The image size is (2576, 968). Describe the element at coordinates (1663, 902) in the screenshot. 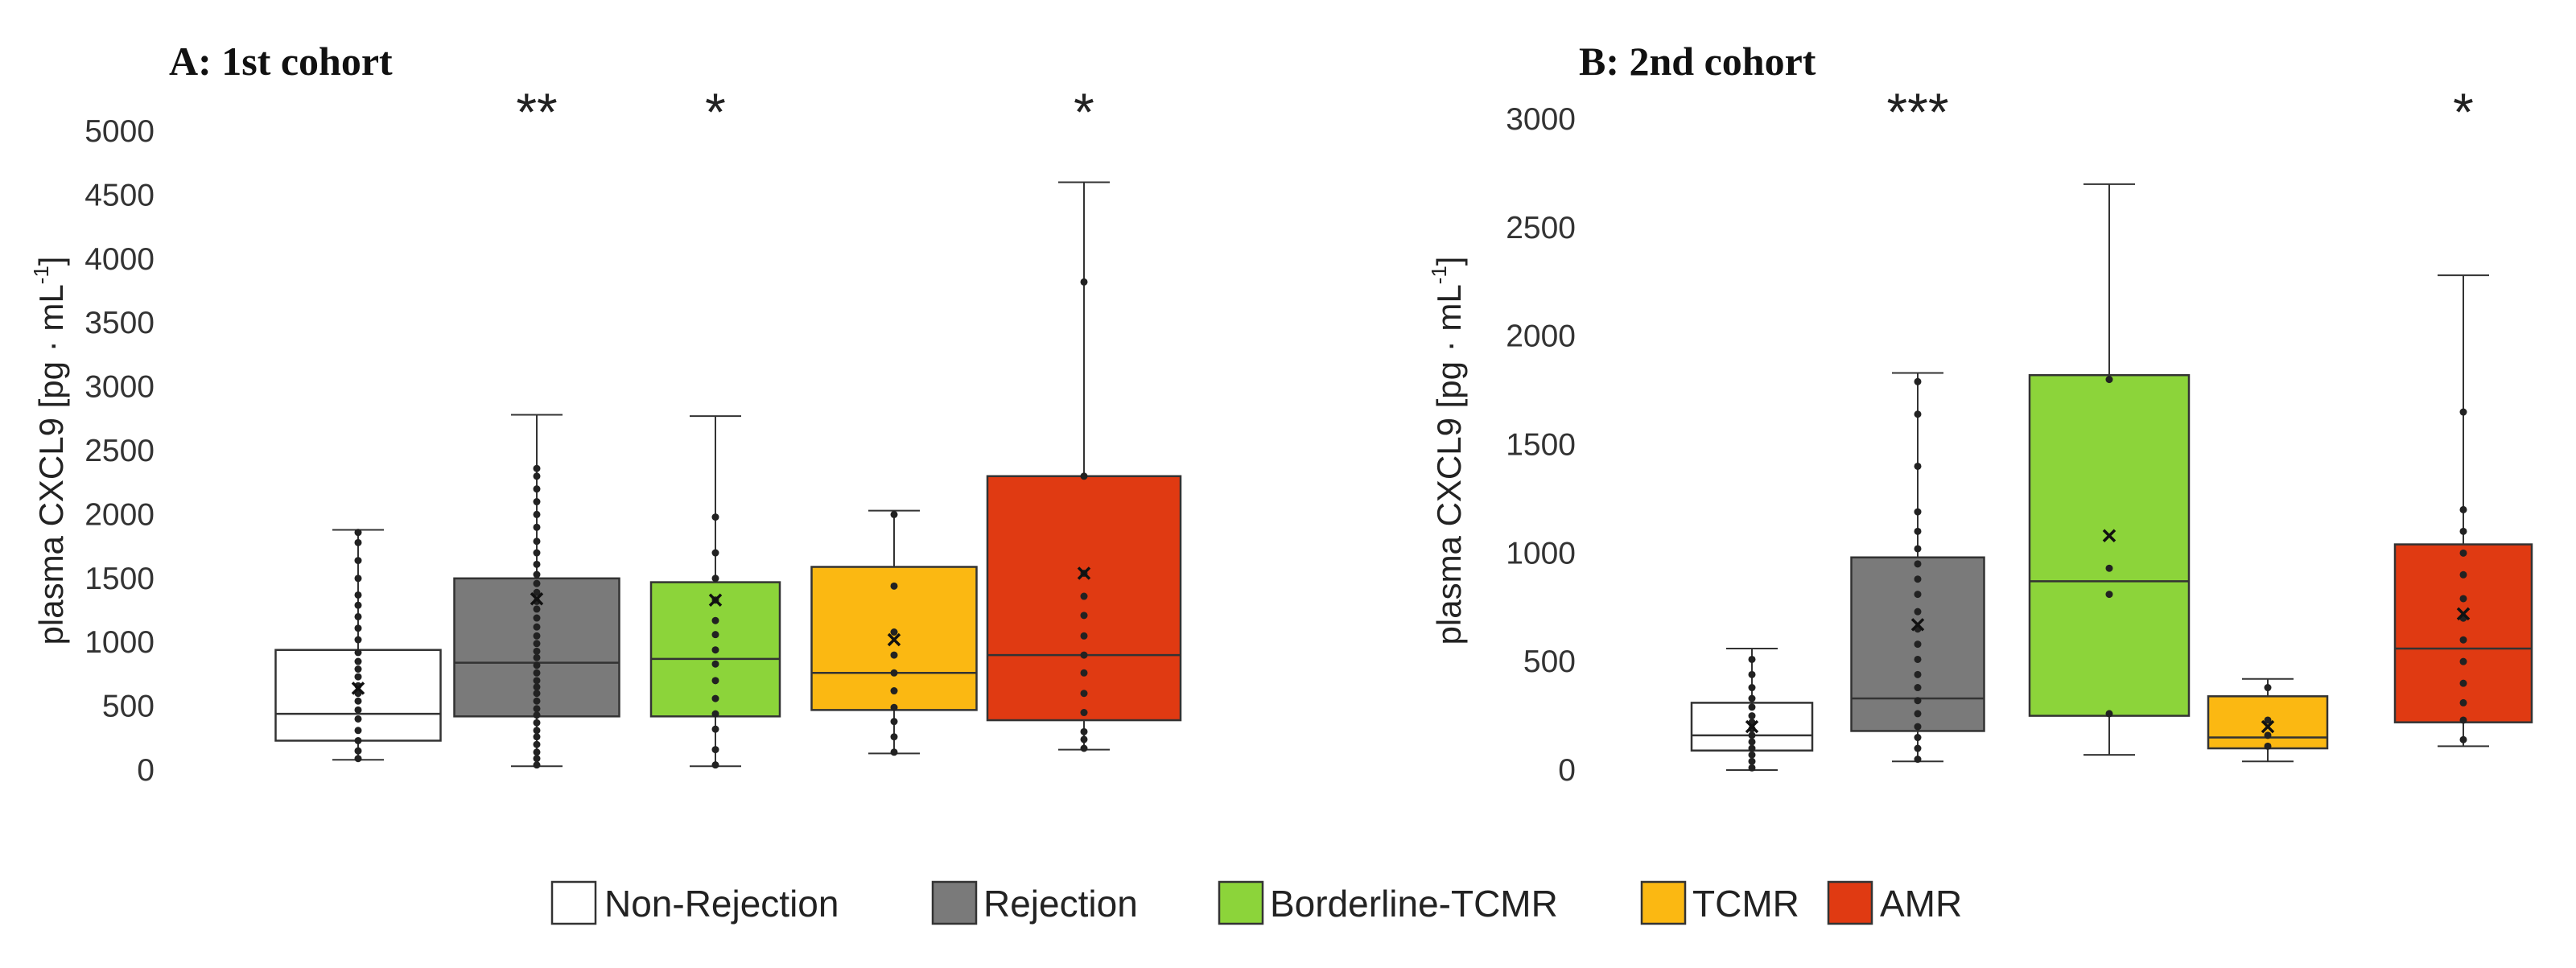

I see `legend-swatch-tcmr` at that location.